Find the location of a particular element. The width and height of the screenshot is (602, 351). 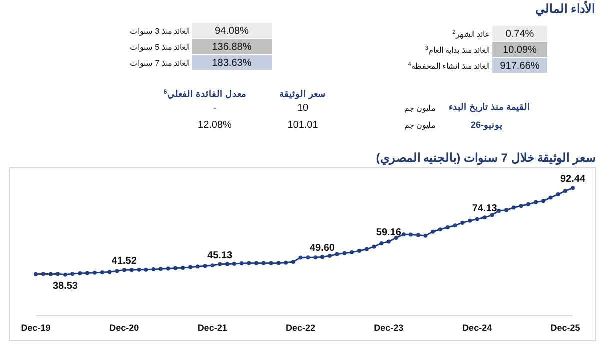

x-tick-label: Dec-20 is located at coordinates (125, 328).